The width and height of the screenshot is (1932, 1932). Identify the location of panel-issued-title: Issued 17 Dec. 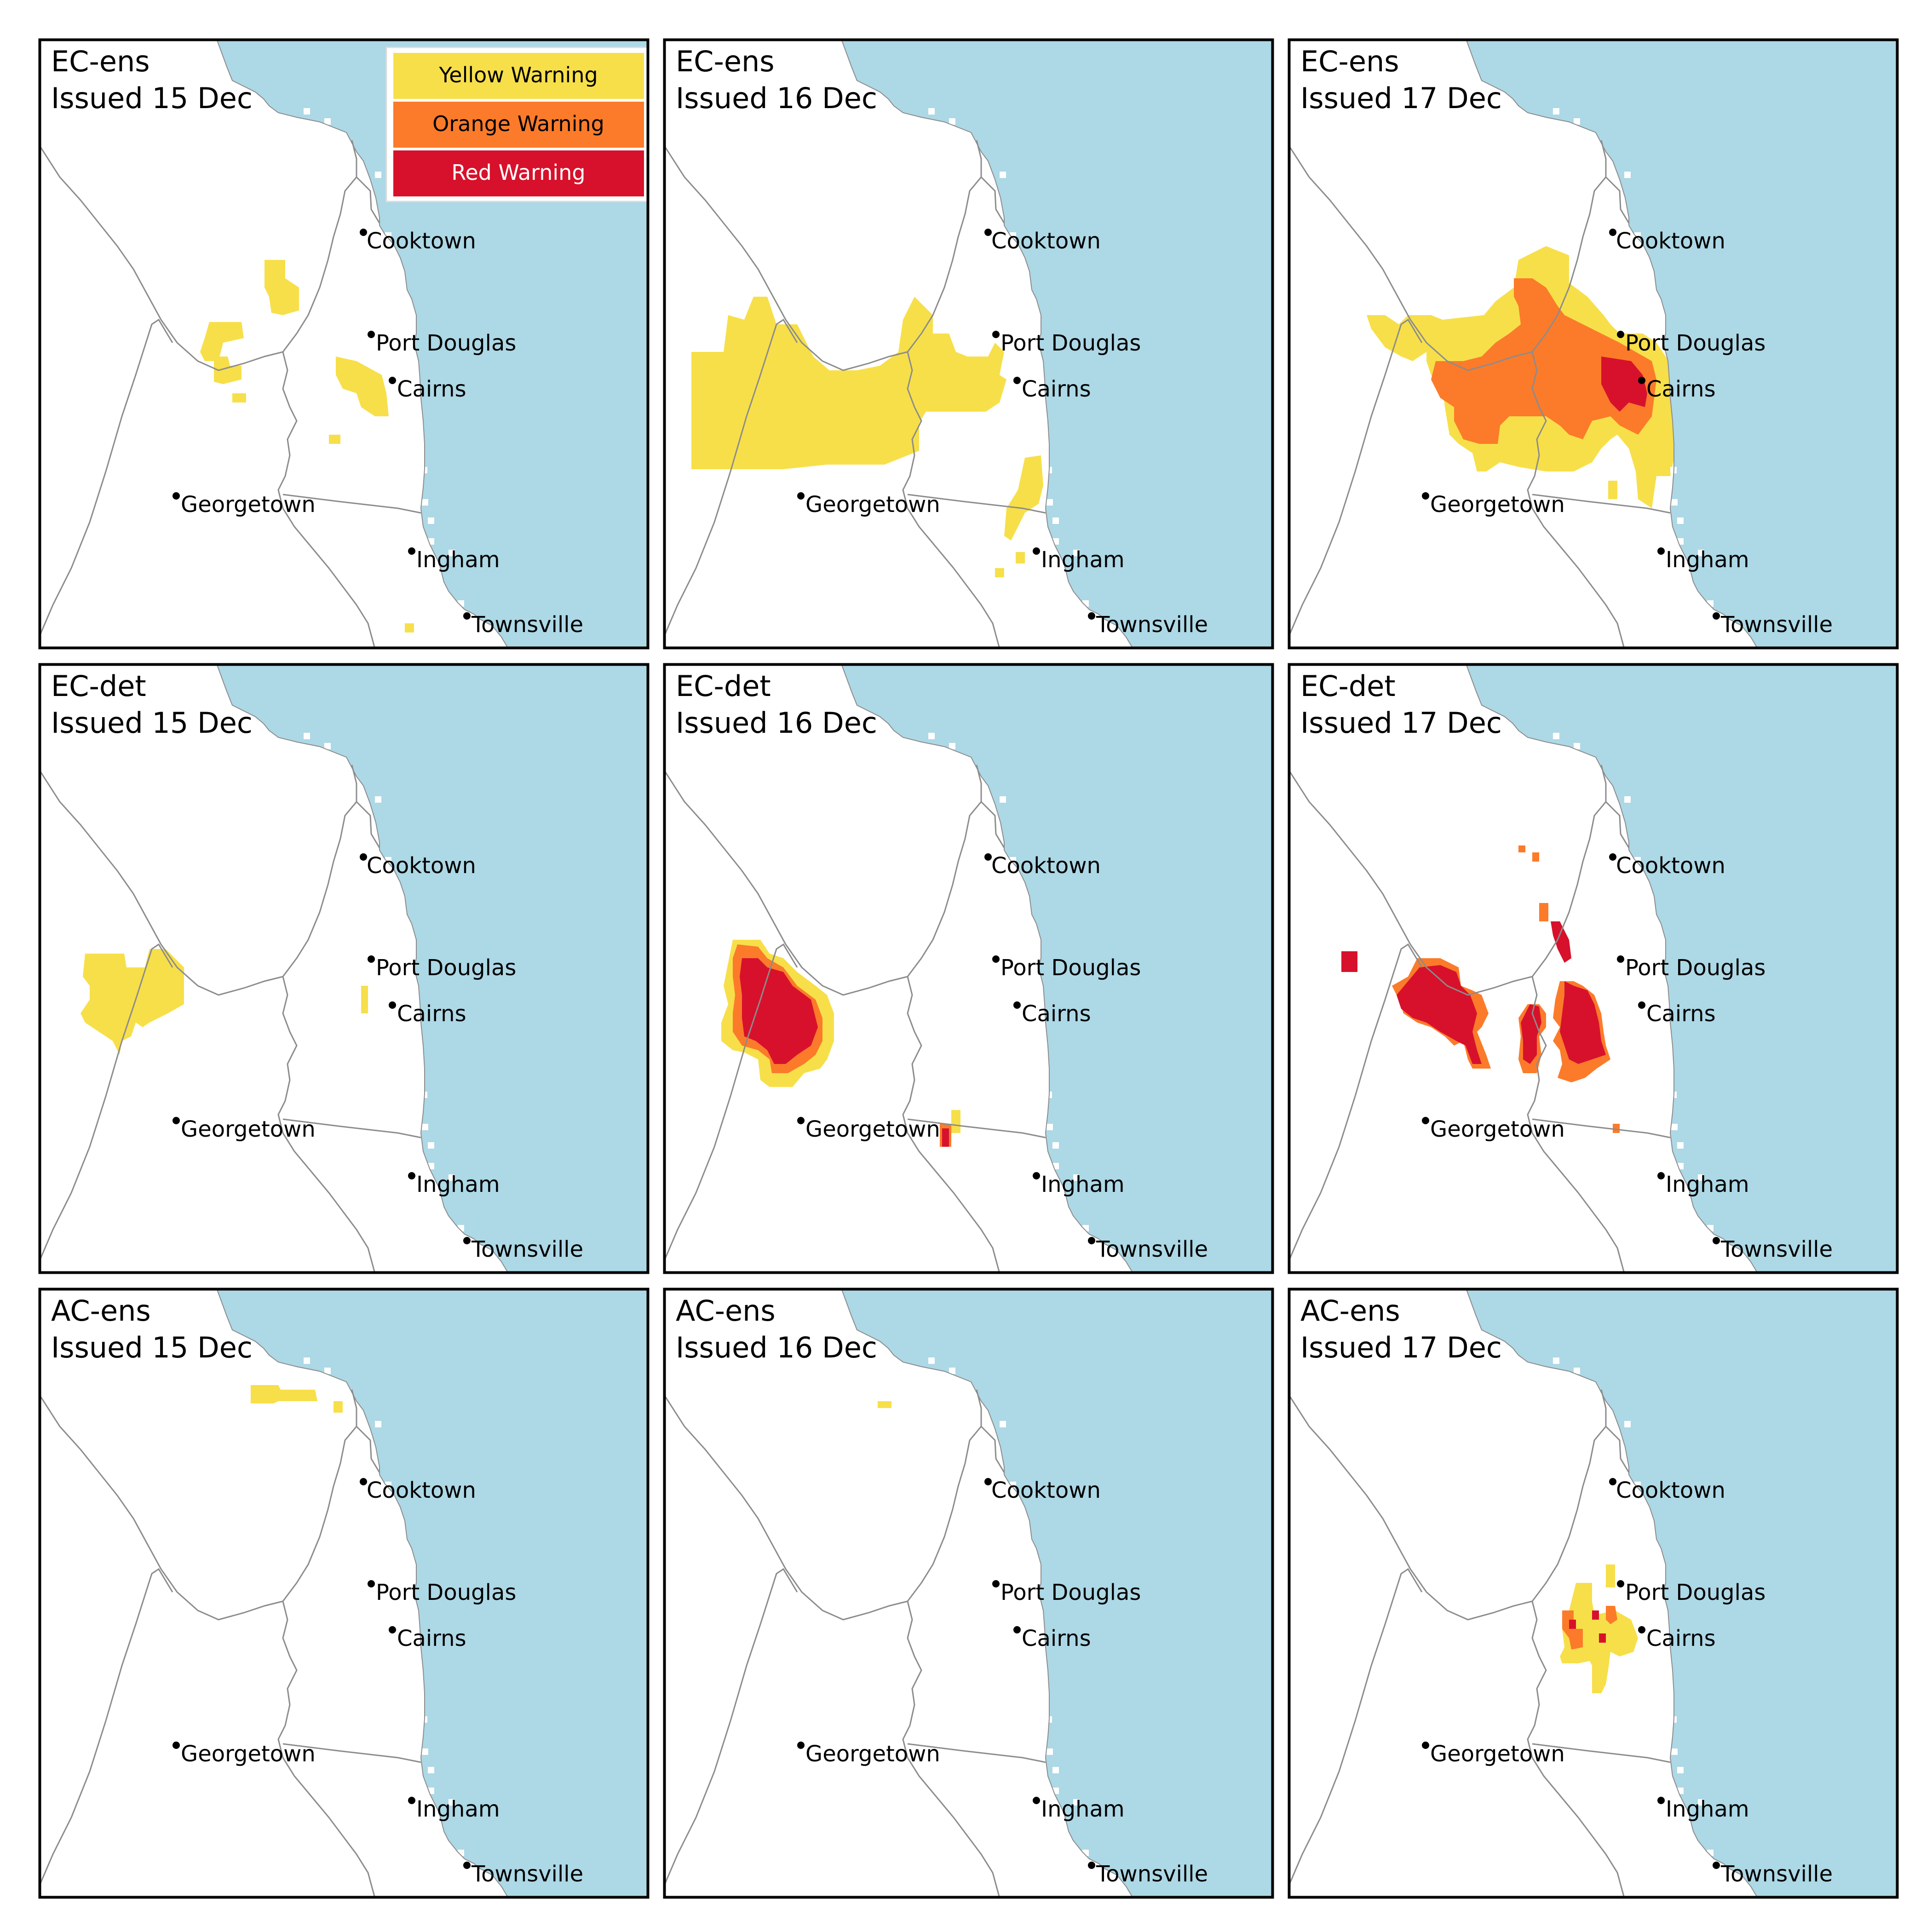
(1401, 98).